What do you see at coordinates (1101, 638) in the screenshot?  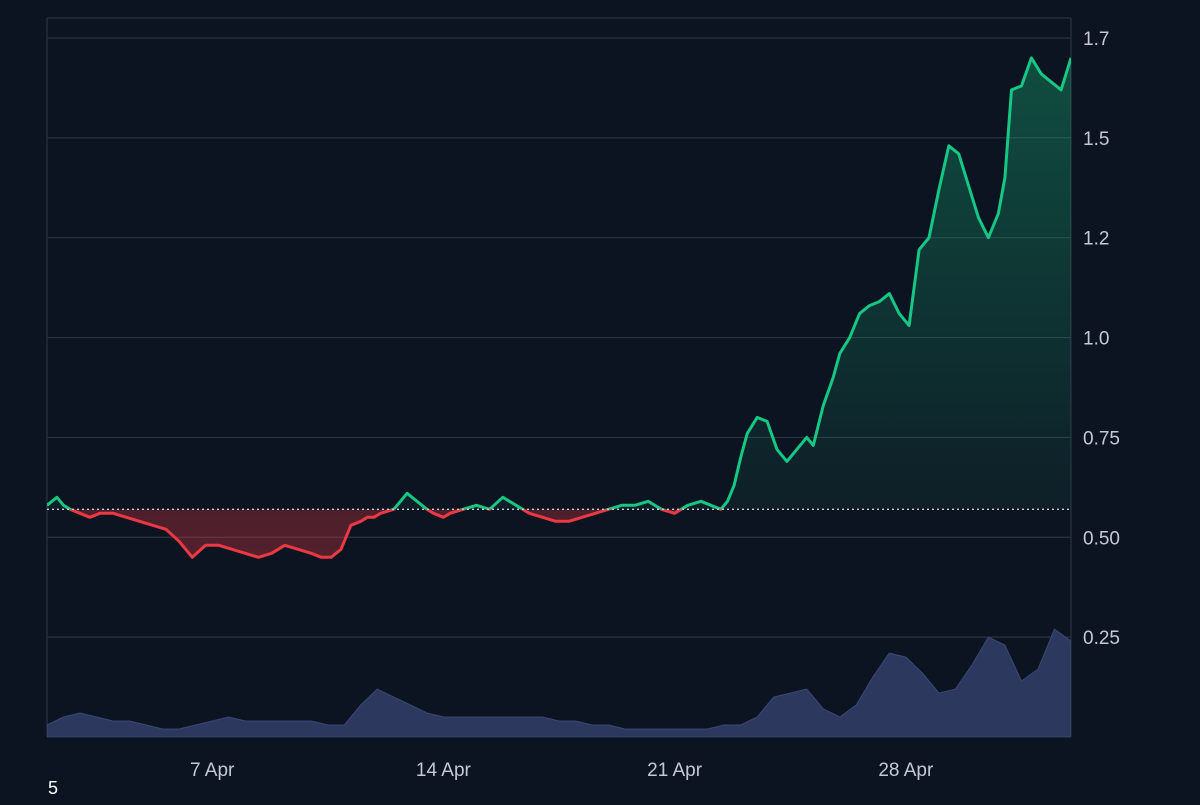 I see `y-tick-label: 0.25` at bounding box center [1101, 638].